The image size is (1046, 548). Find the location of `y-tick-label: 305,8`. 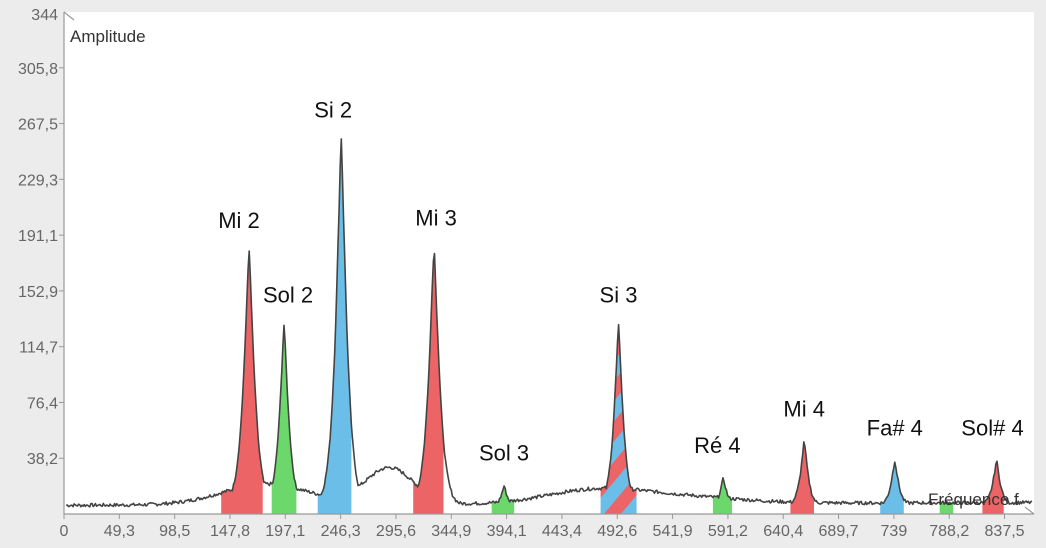

y-tick-label: 305,8 is located at coordinates (38, 69).